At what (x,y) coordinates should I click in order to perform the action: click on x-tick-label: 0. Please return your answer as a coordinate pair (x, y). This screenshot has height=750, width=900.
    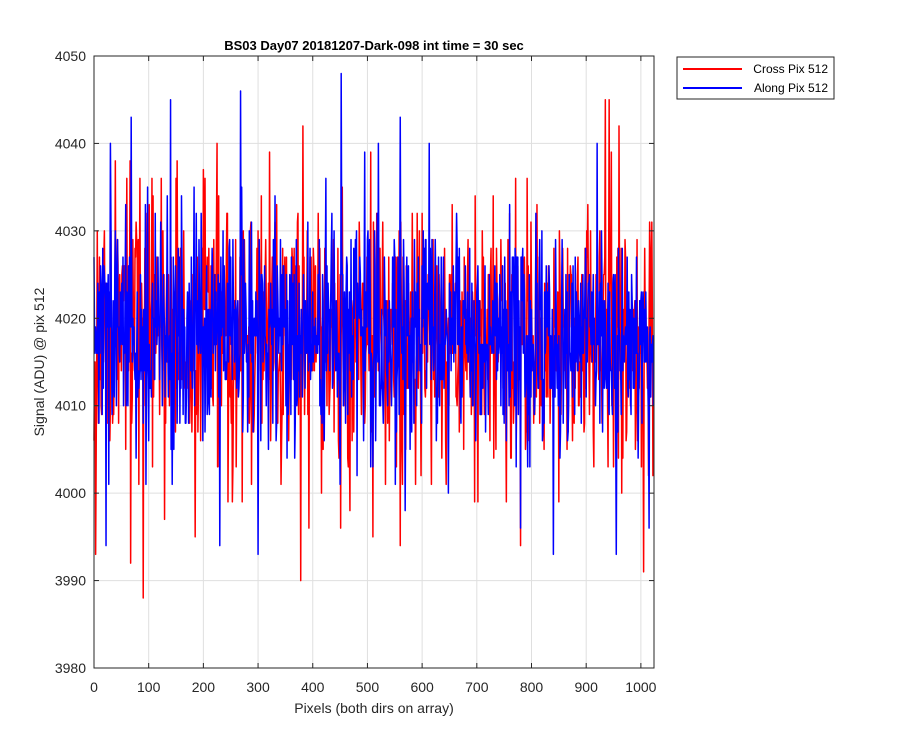
    Looking at the image, I should click on (94, 687).